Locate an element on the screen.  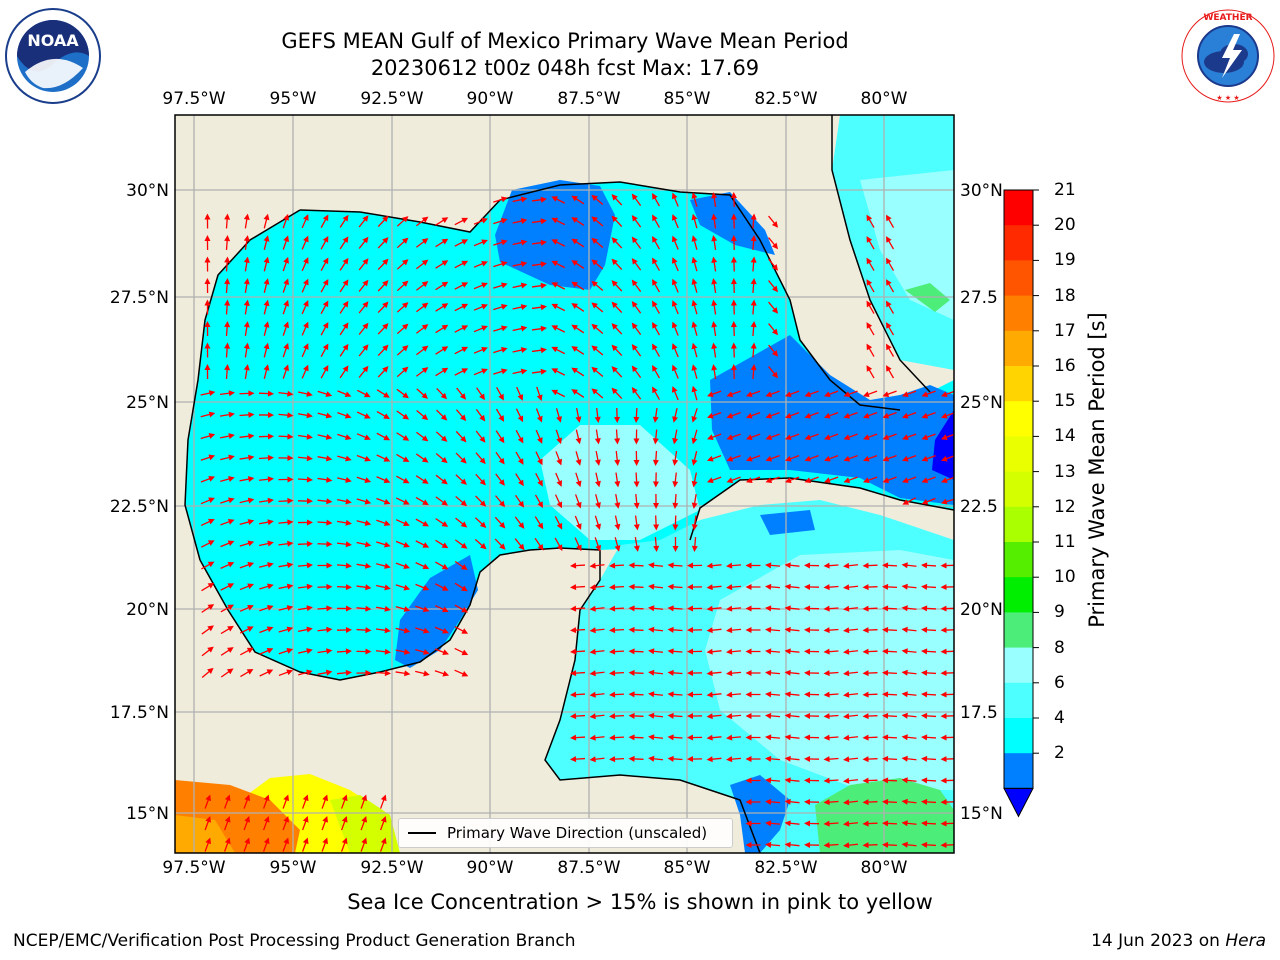
lat-tick-left: 22.5°N is located at coordinates (139, 507).